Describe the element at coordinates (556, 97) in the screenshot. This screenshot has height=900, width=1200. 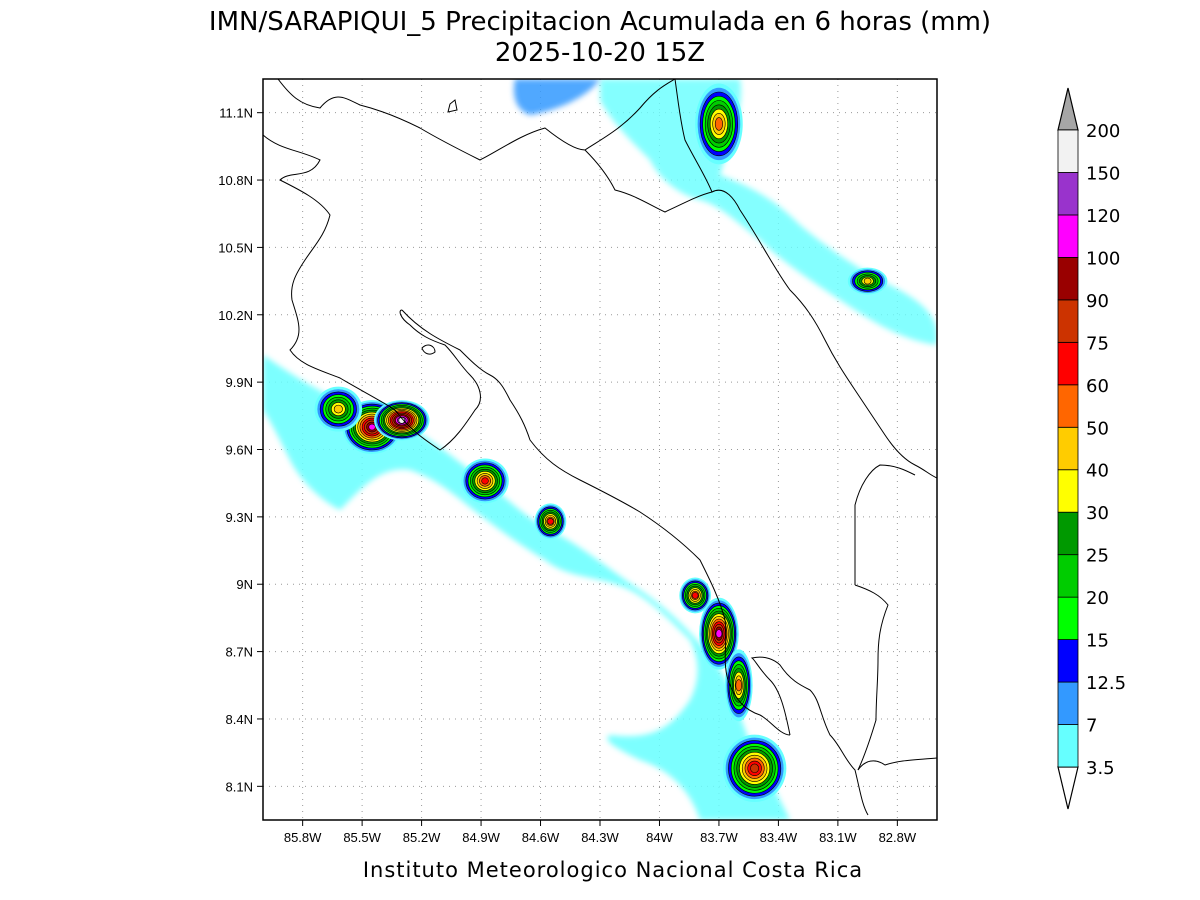
I see `precip-band-north-top` at that location.